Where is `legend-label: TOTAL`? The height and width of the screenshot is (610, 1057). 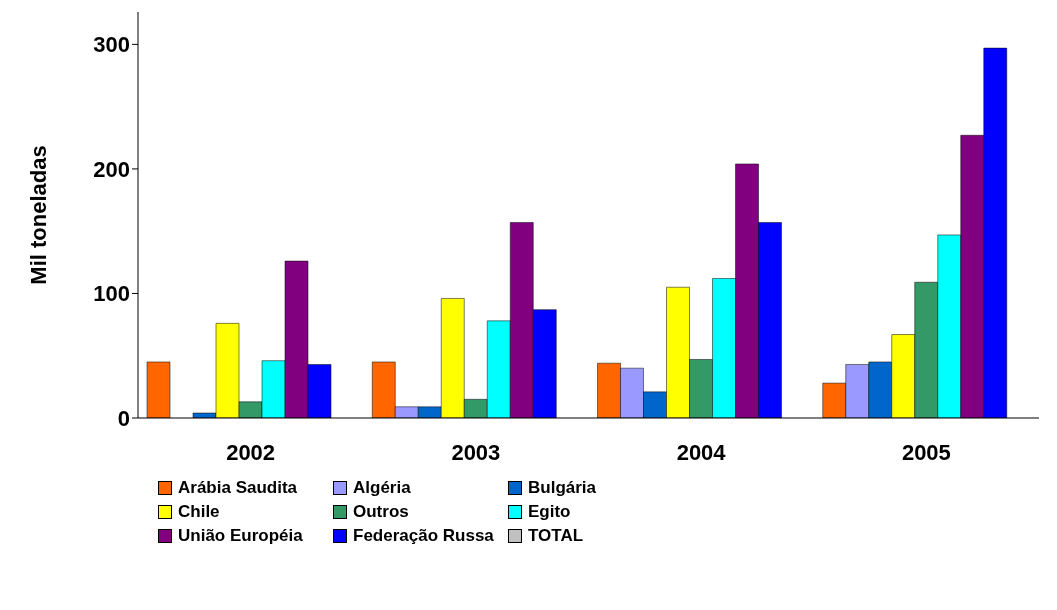 legend-label: TOTAL is located at coordinates (556, 536).